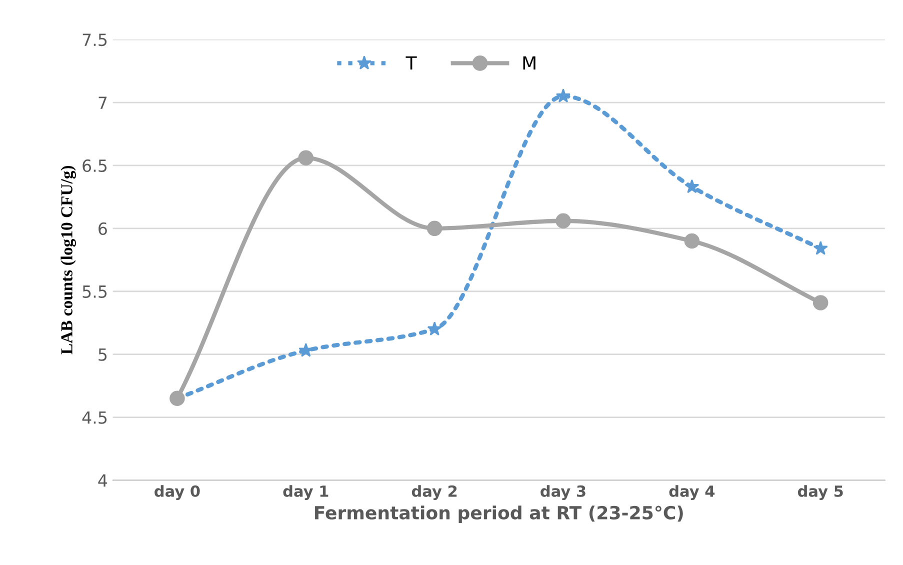 The image size is (903, 565). I want to click on x-tick-label: day 4, so click(692, 492).